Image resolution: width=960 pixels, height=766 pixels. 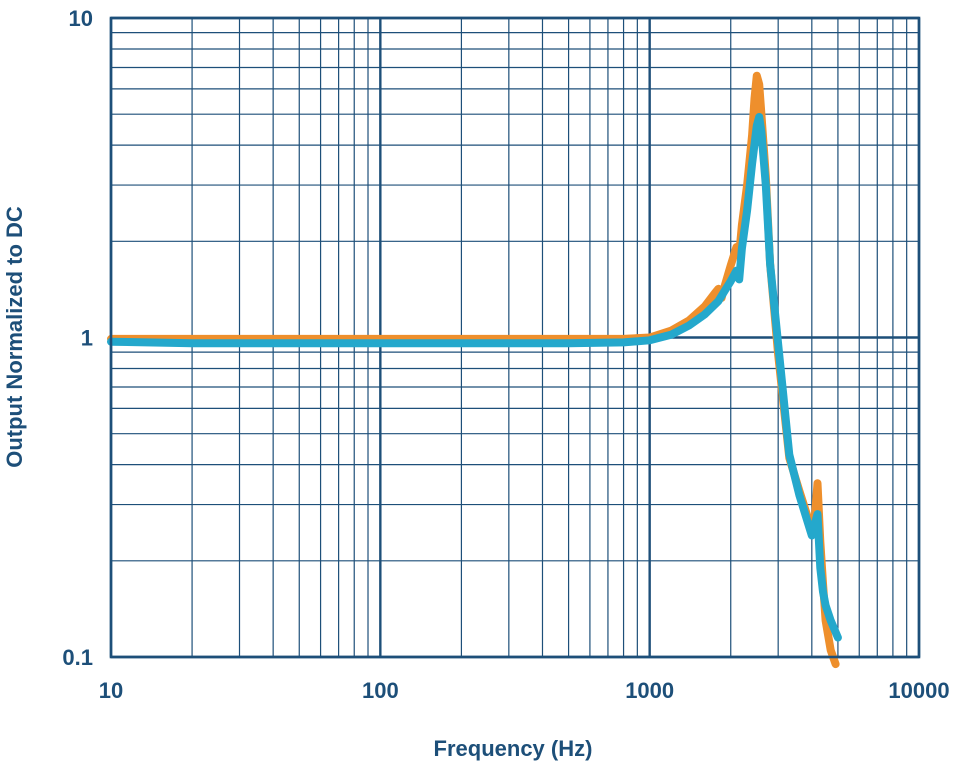 What do you see at coordinates (111, 690) in the screenshot?
I see `x-tick-label: 10` at bounding box center [111, 690].